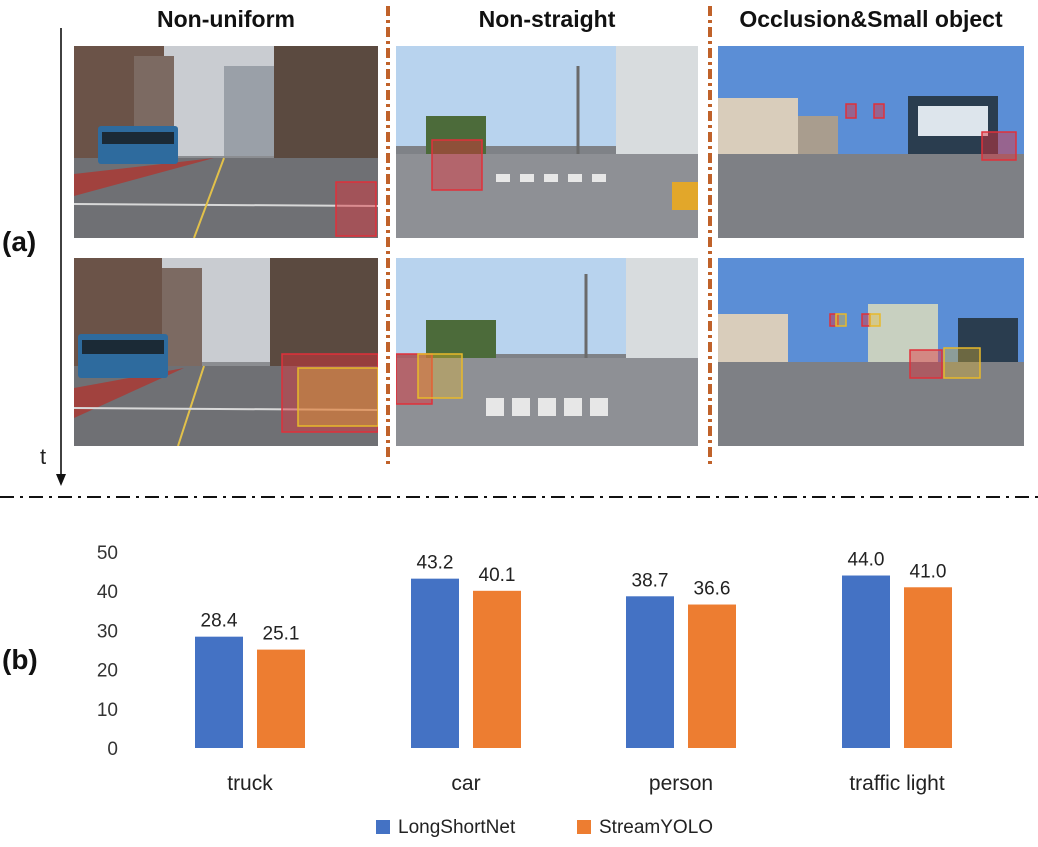 The image size is (1038, 847). What do you see at coordinates (871, 19) in the screenshot?
I see `column-title-occlusion-small-object: Occlusion&Small object` at bounding box center [871, 19].